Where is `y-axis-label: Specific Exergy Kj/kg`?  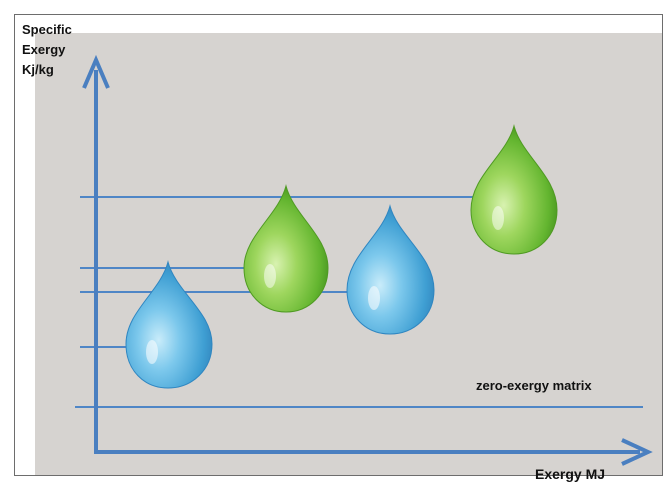
y-axis-label: Specific Exergy Kj/kg is located at coordinates (47, 50).